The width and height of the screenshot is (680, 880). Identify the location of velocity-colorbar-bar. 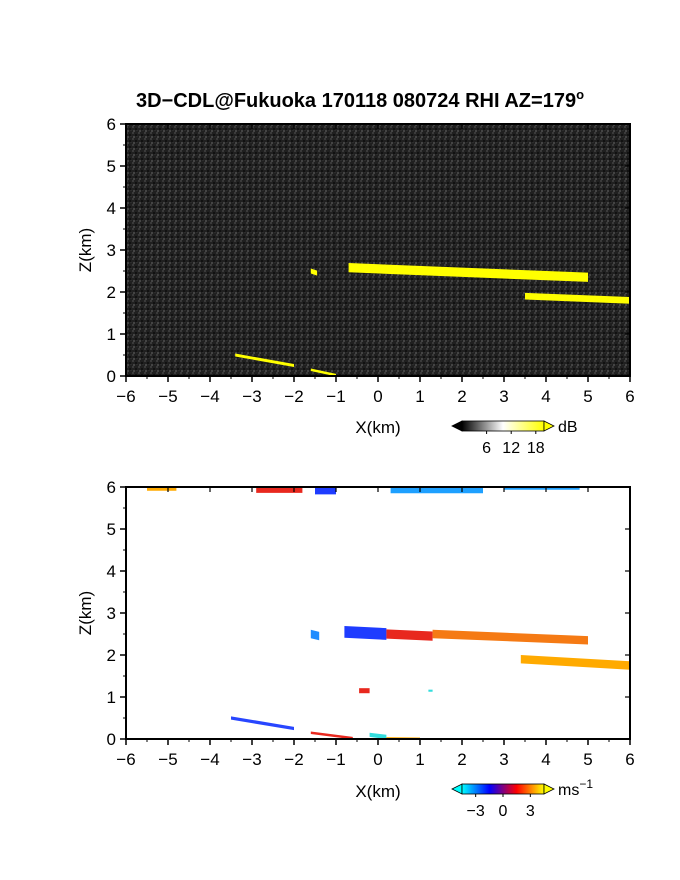
(503, 789).